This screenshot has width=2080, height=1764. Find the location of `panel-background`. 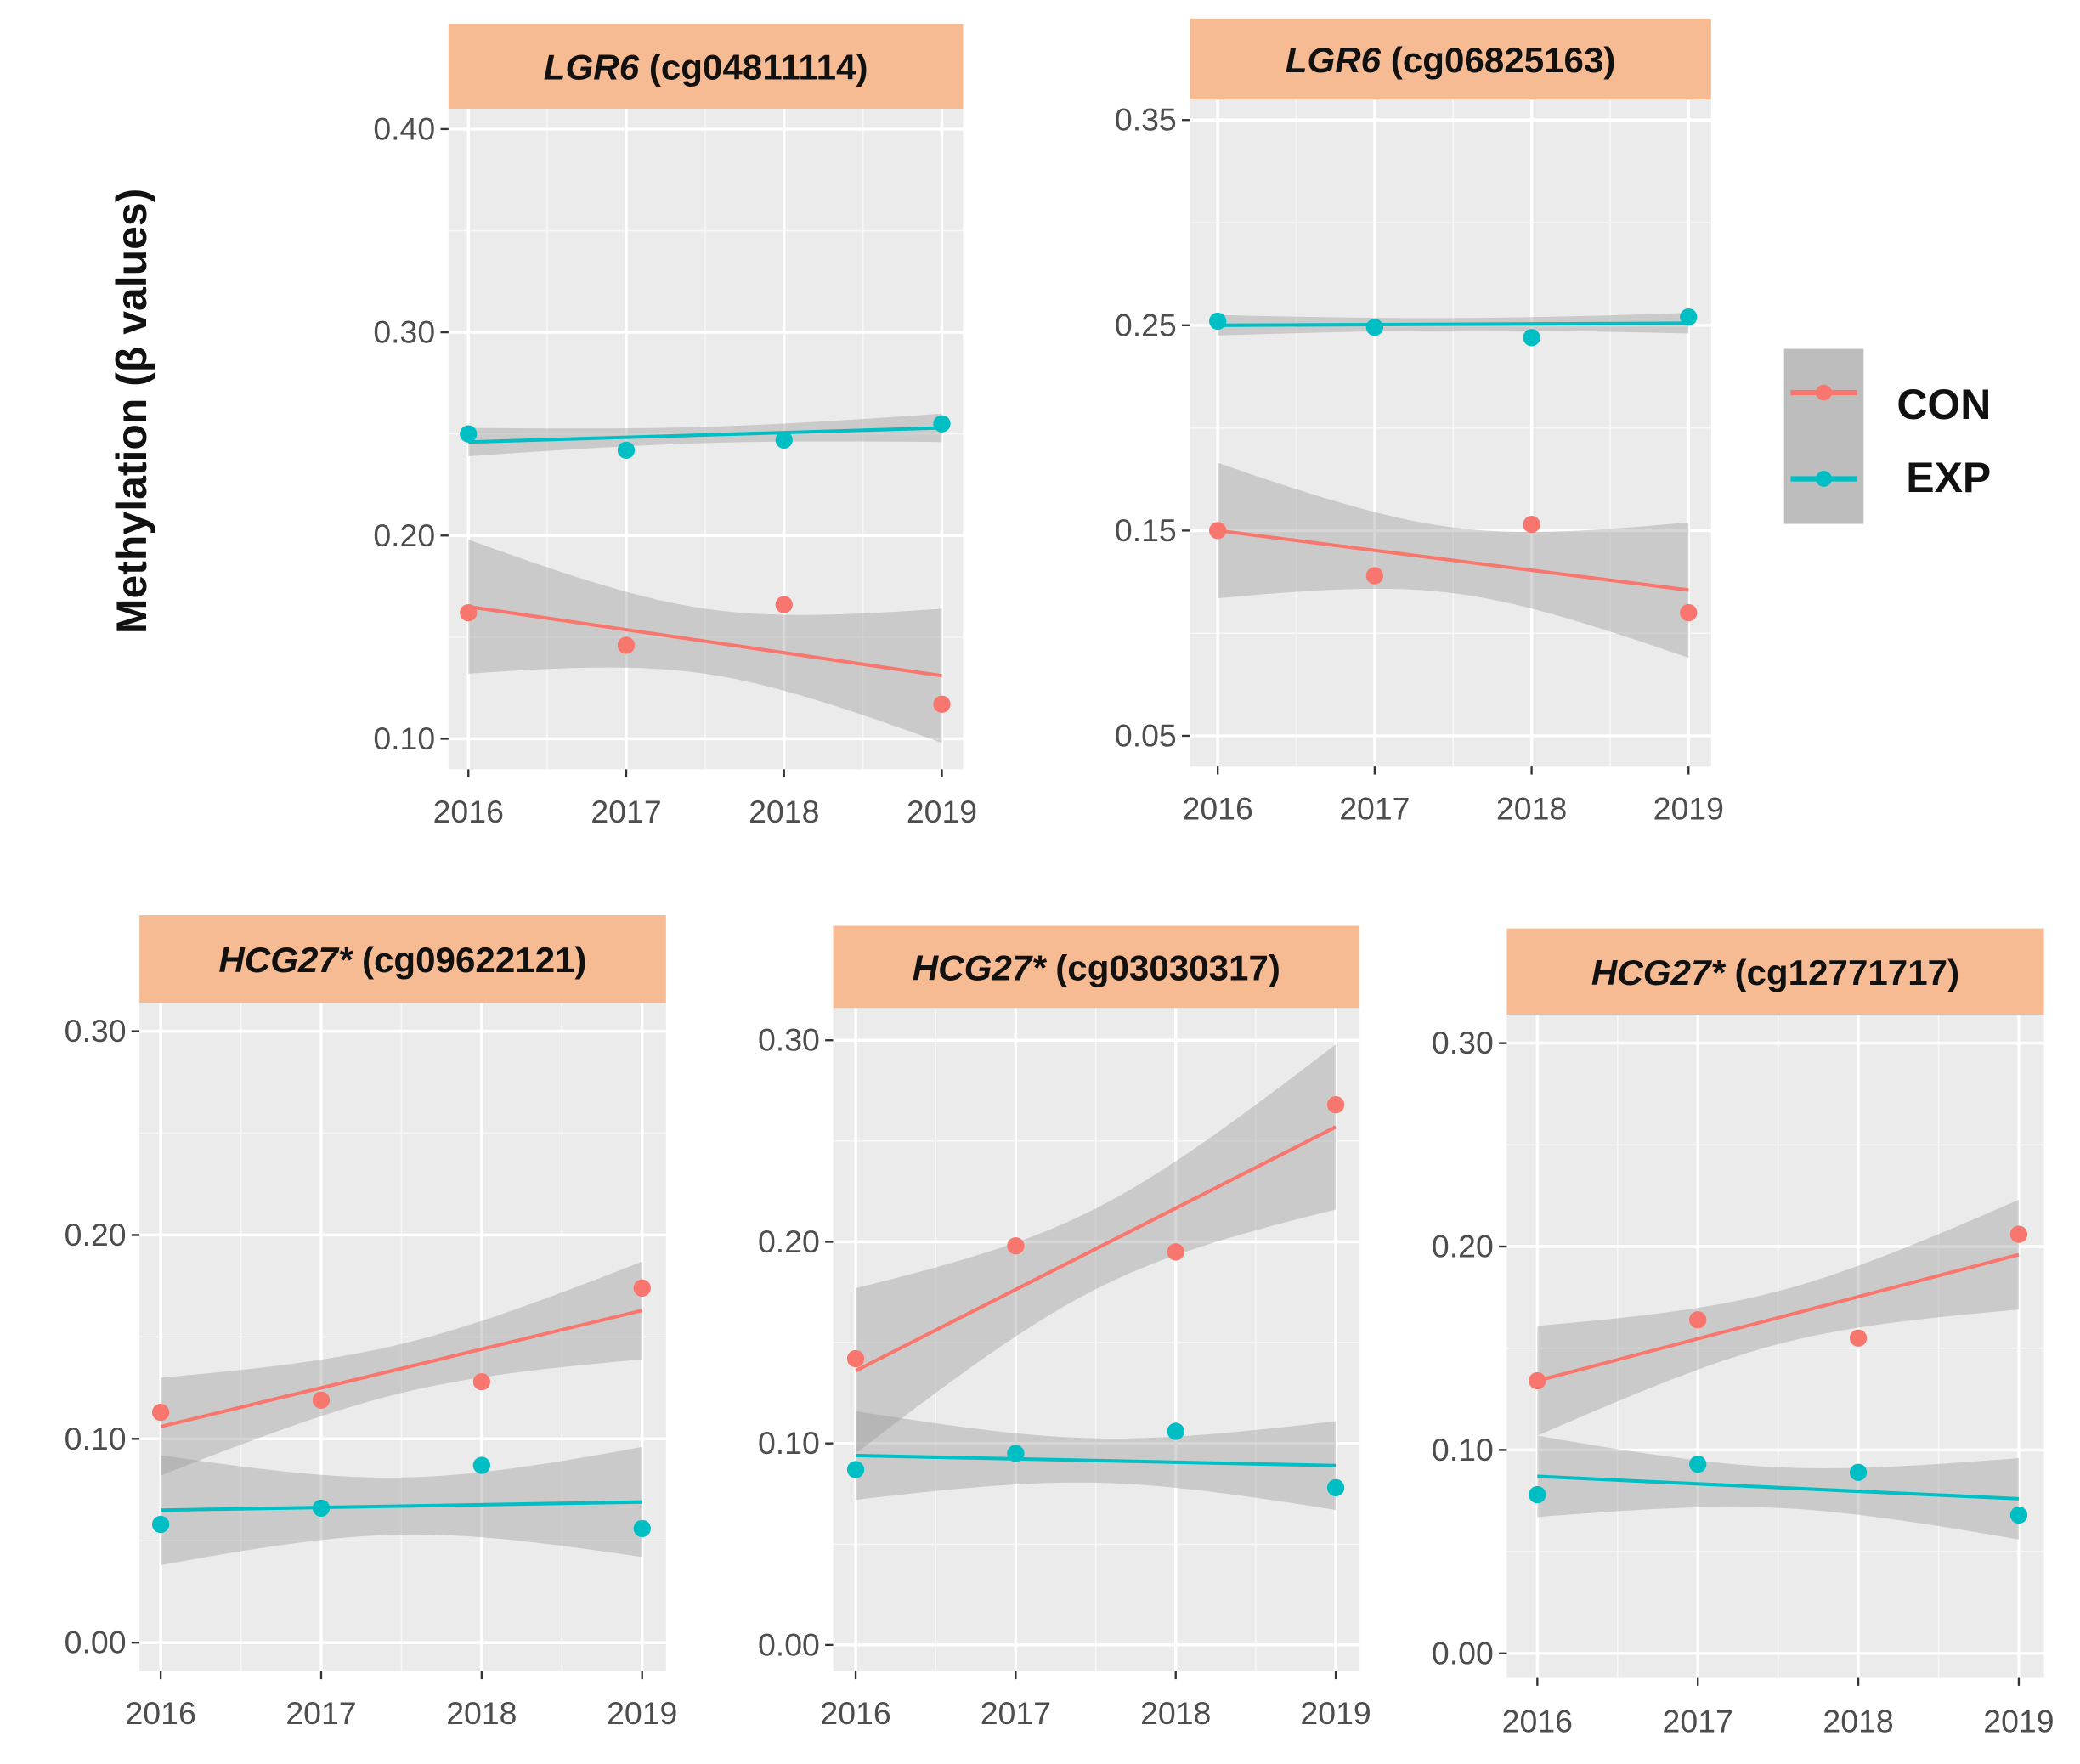

panel-background is located at coordinates (1775, 1346).